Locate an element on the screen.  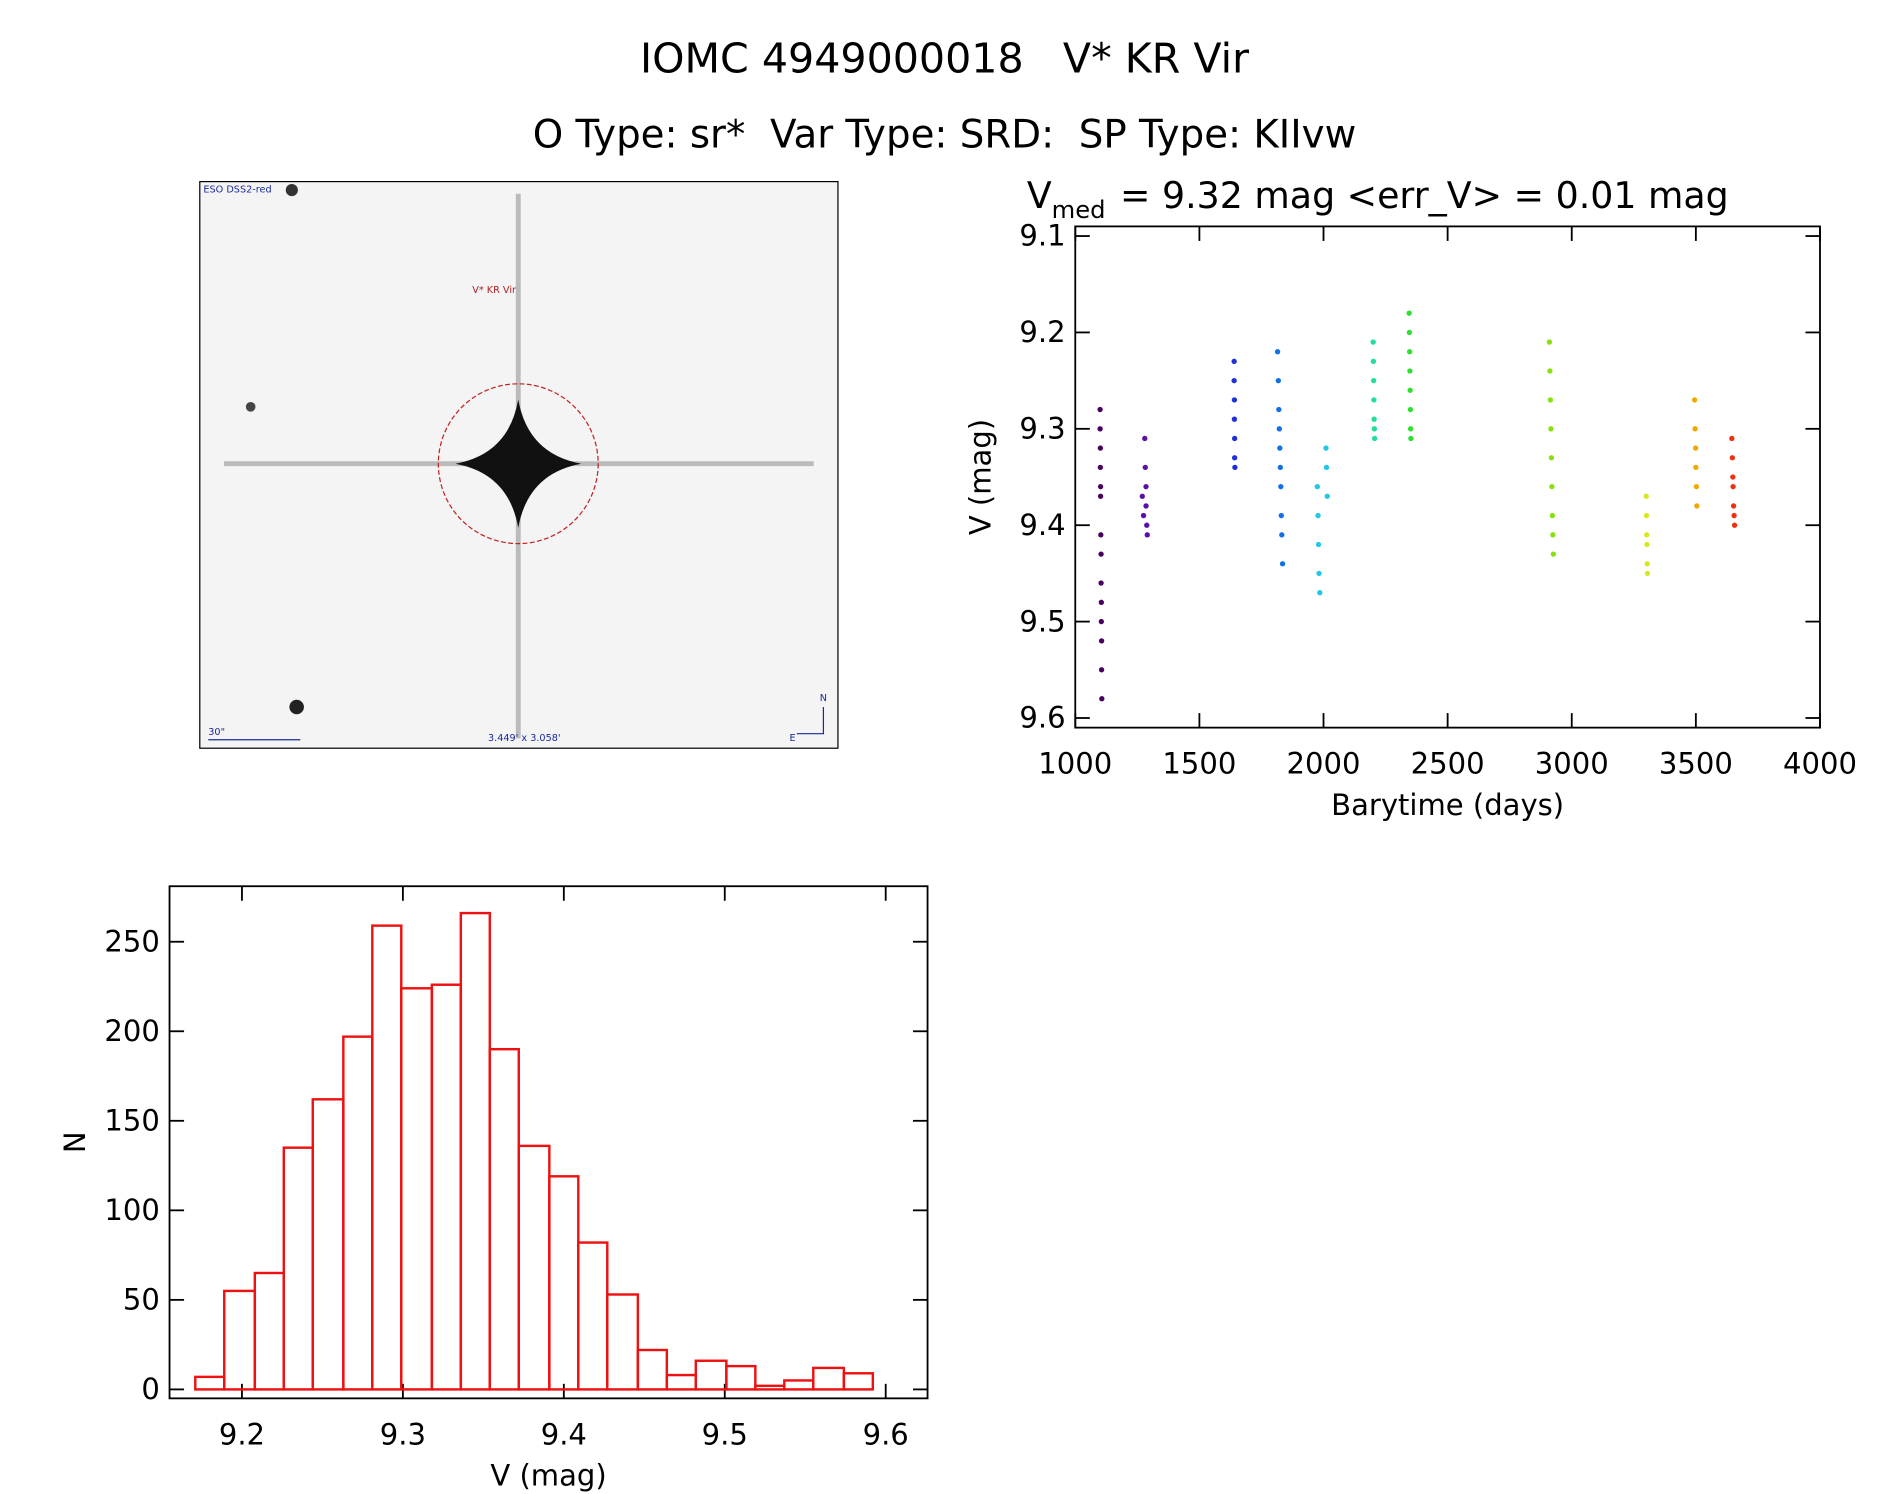
x-tick-label: 9.5 is located at coordinates (725, 1434).